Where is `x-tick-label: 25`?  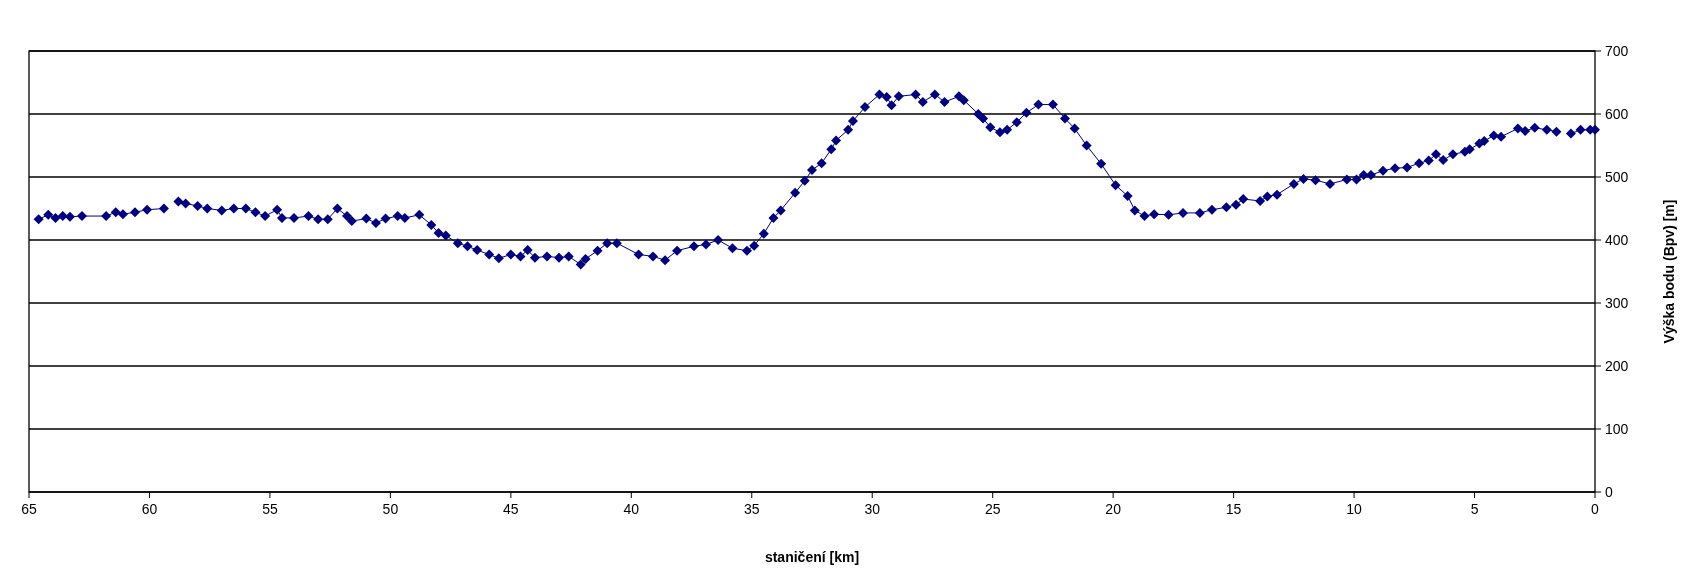
x-tick-label: 25 is located at coordinates (992, 509).